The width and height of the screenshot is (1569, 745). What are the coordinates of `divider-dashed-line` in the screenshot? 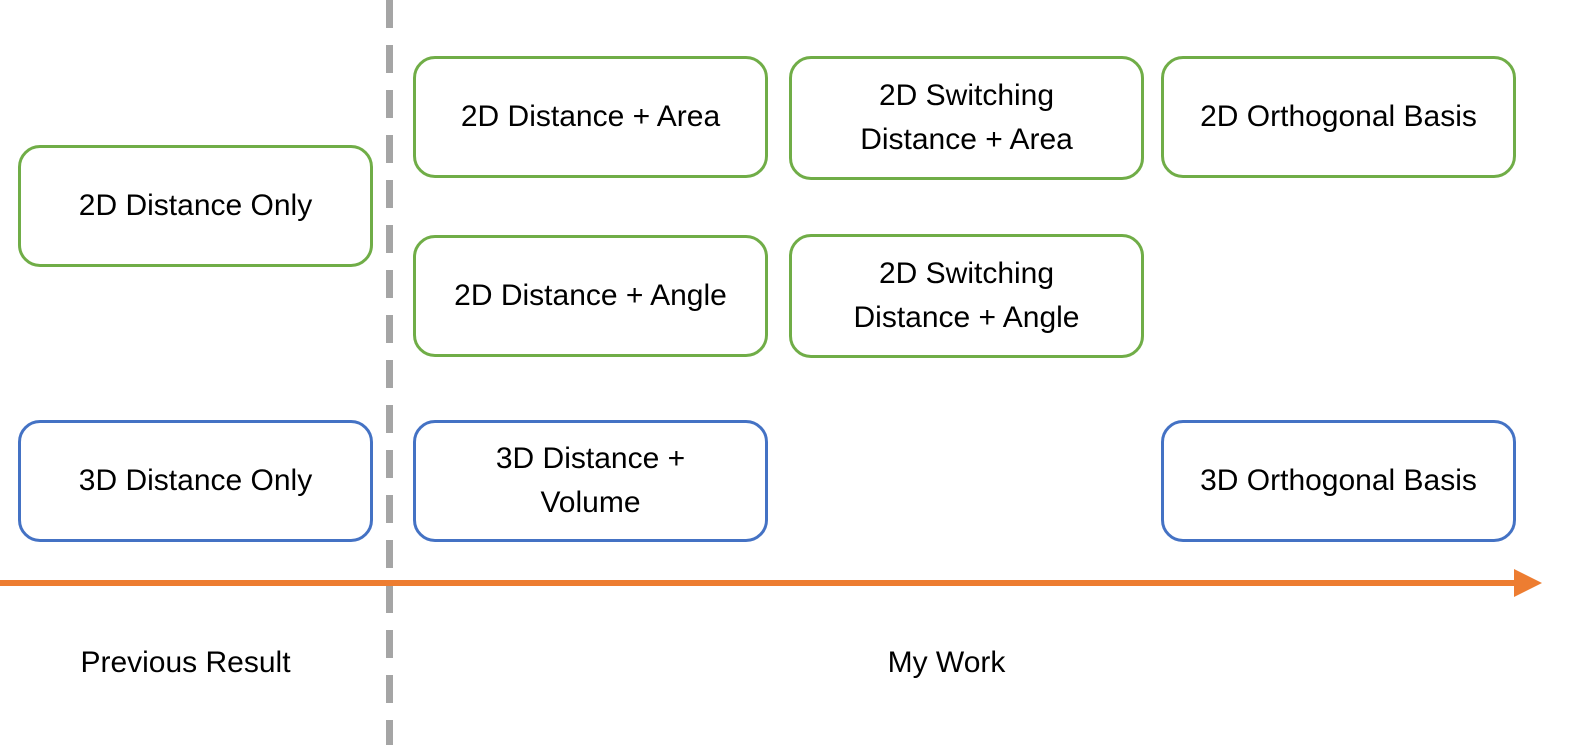 It's located at (389, 372).